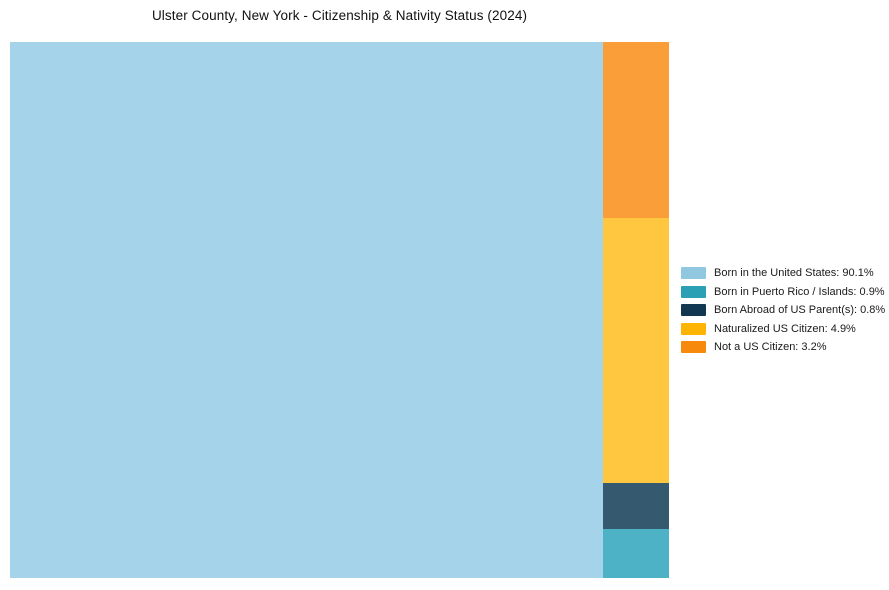  What do you see at coordinates (636, 553) in the screenshot?
I see `treemap-block-born-in-puerto-rico-islands` at bounding box center [636, 553].